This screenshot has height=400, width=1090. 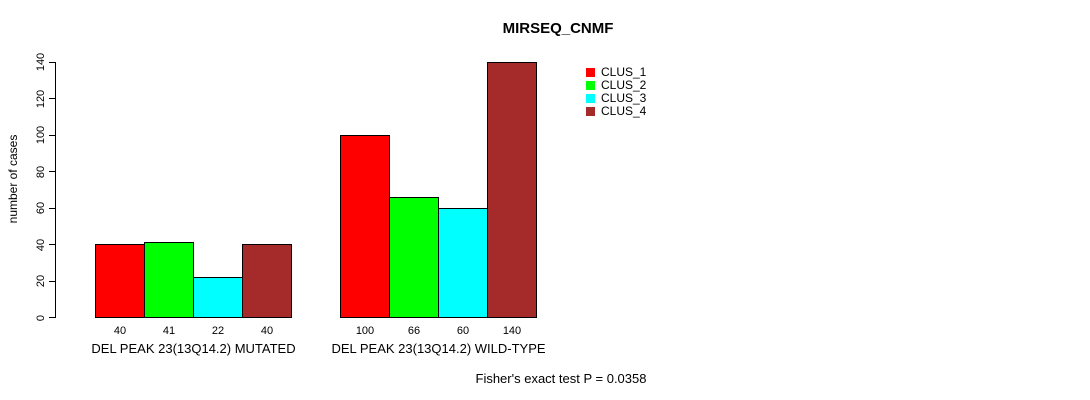 What do you see at coordinates (218, 331) in the screenshot?
I see `bar-value-label: 22` at bounding box center [218, 331].